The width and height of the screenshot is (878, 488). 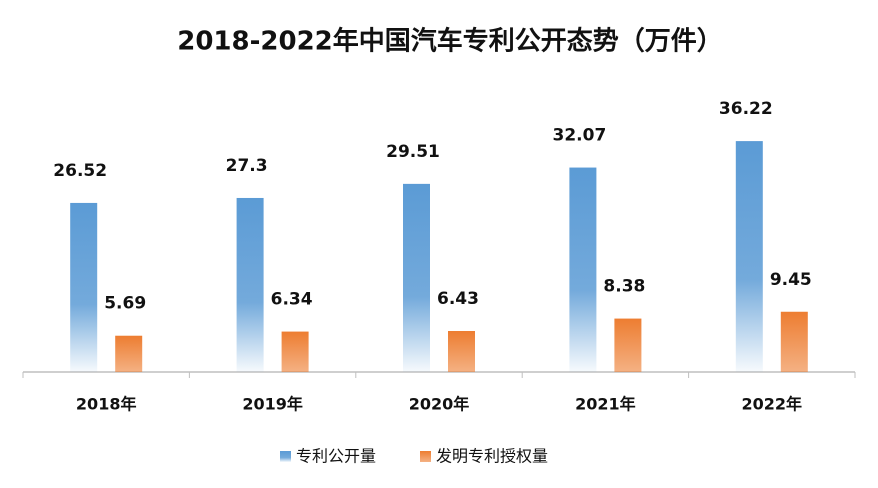 I want to click on value-label: 29.51, so click(x=413, y=152).